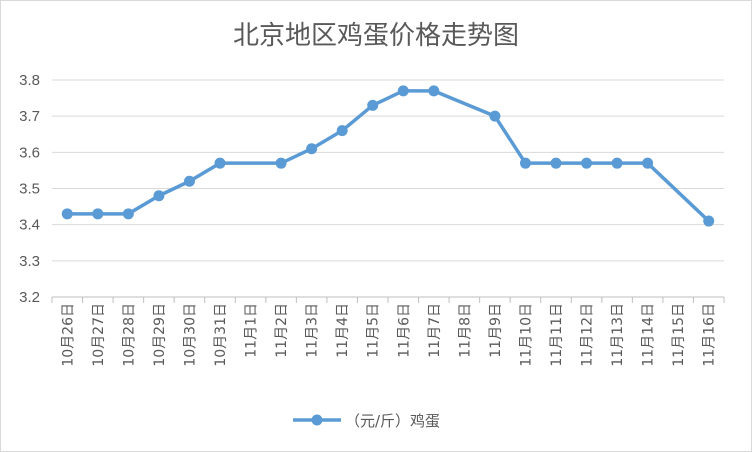  I want to click on chart-title: 北京地区鸡蛋价格走势图, so click(376, 36).